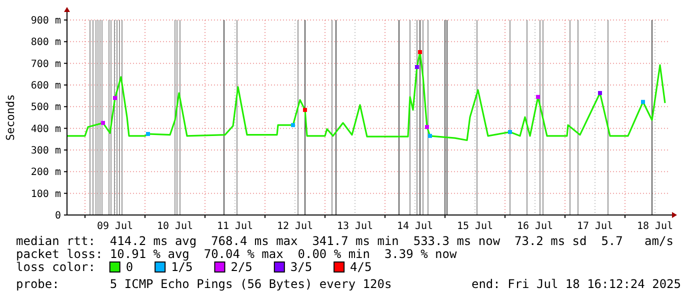 The width and height of the screenshot is (697, 297). What do you see at coordinates (56, 267) in the screenshot?
I see `legend-title: loss color:` at bounding box center [56, 267].